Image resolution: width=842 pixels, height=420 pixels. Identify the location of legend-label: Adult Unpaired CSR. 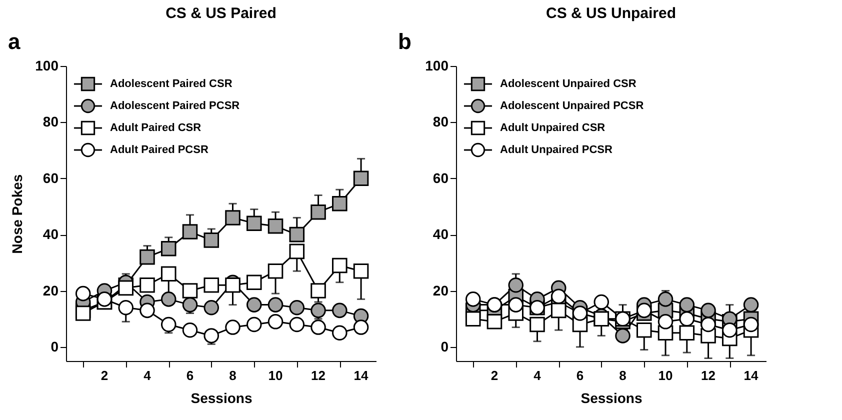
(553, 128).